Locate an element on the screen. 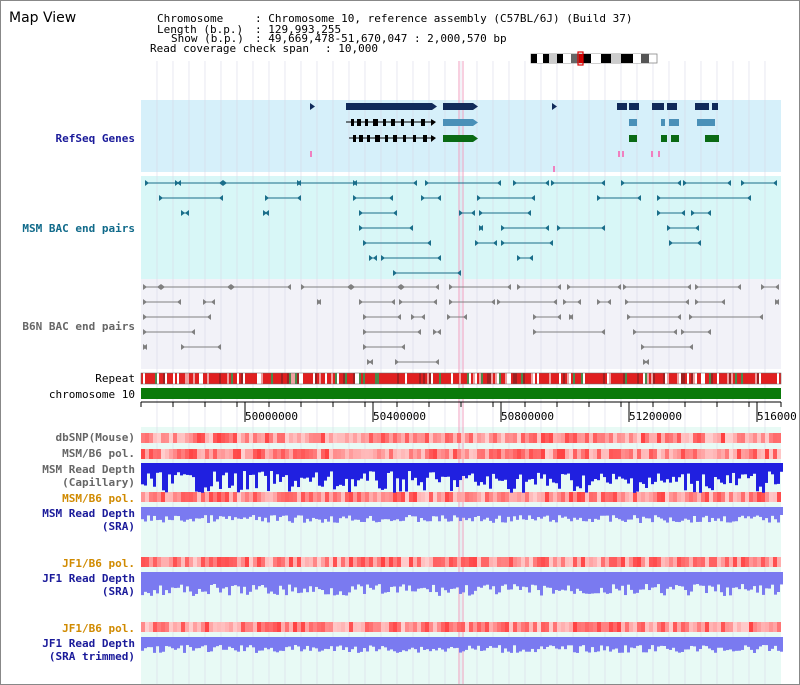  track-label-jf1-depth-trim: JF1 Read Depth is located at coordinates (88, 643).